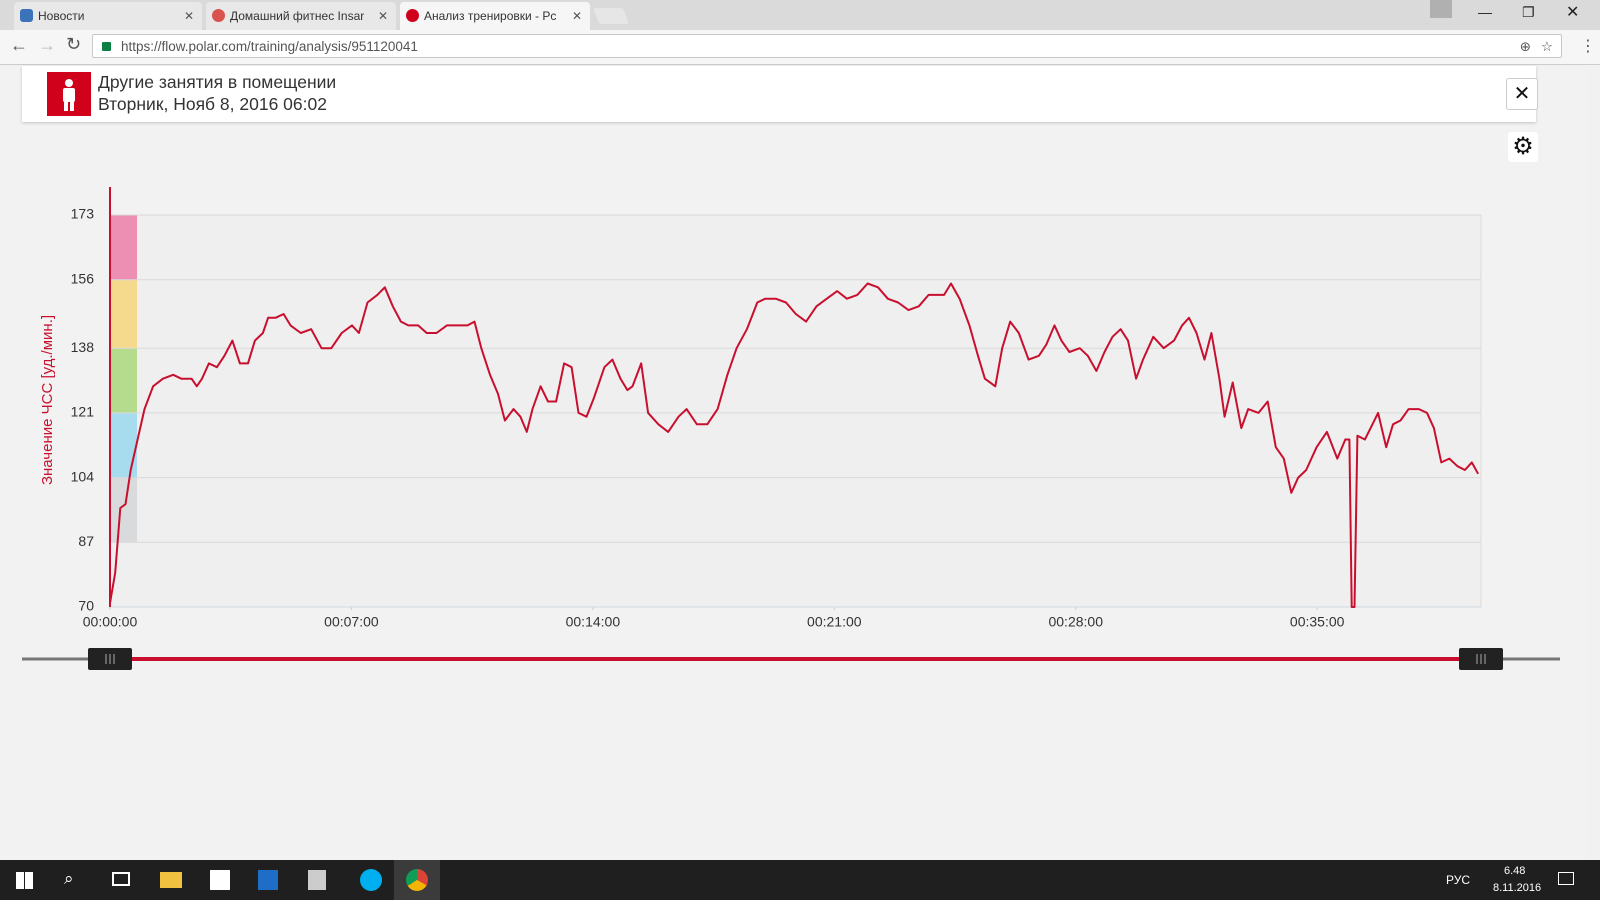 The height and width of the screenshot is (900, 1600). Describe the element at coordinates (1522, 94) in the screenshot. I see `close-button: ✕` at that location.